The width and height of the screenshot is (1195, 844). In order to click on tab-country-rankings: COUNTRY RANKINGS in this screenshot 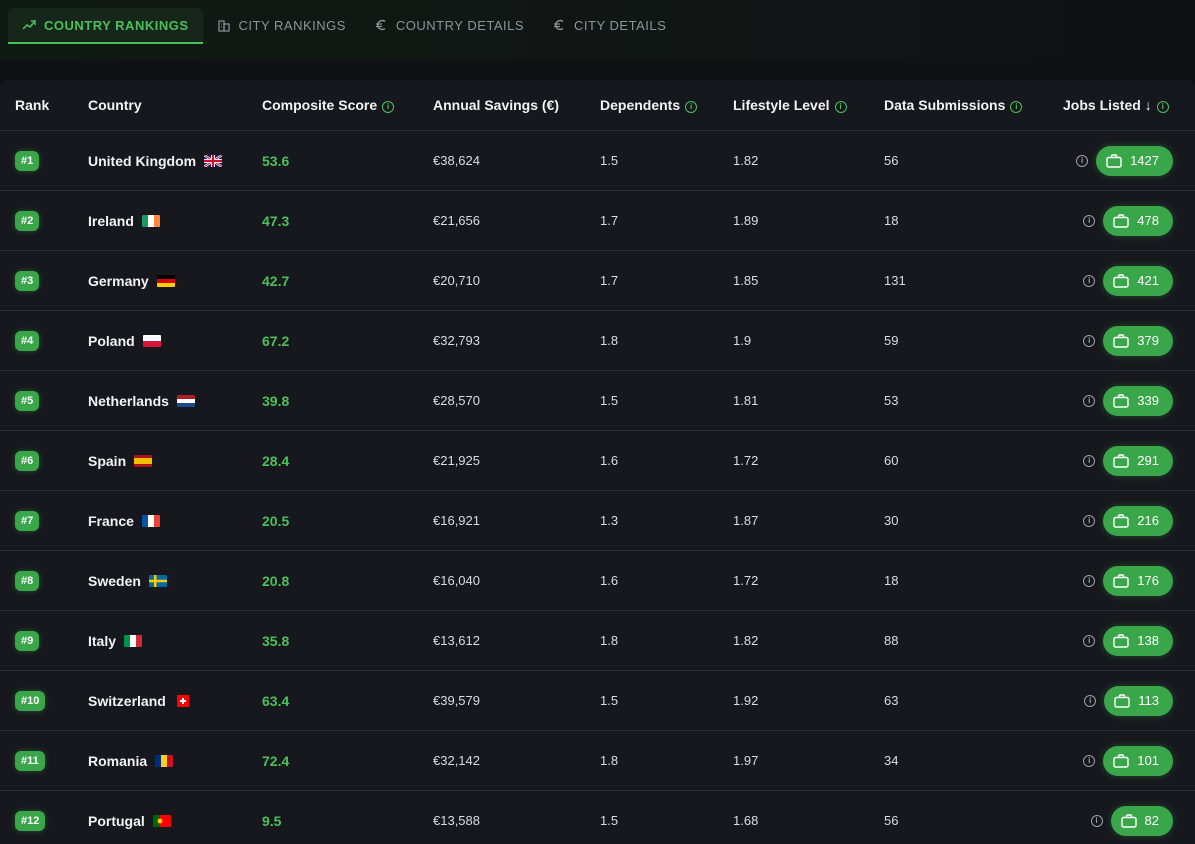, I will do `click(105, 26)`.